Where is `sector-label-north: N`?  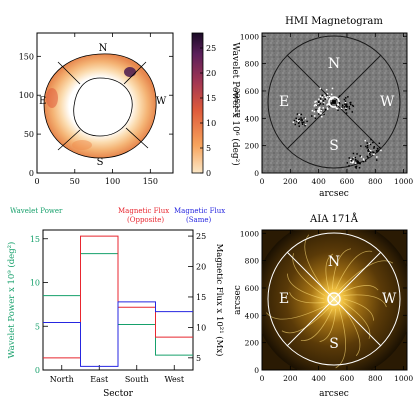 sector-label-north: N is located at coordinates (103, 48).